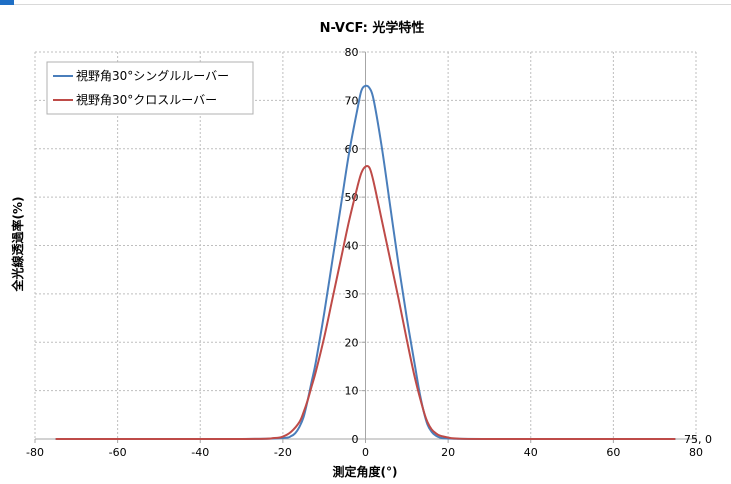 The height and width of the screenshot is (484, 731). What do you see at coordinates (698, 439) in the screenshot?
I see `endpoint-annotation: 75, 0` at bounding box center [698, 439].